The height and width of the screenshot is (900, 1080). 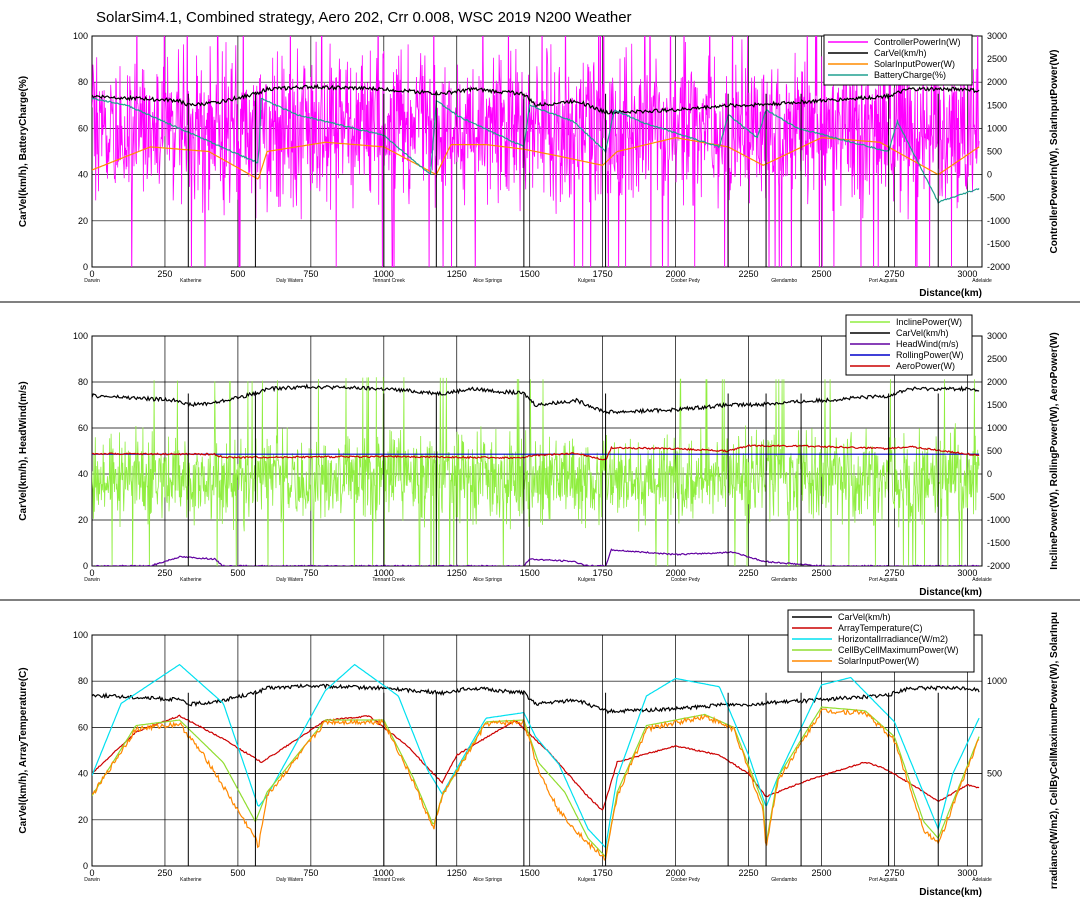 I want to click on town-label: Glendambo, so click(x=784, y=880).